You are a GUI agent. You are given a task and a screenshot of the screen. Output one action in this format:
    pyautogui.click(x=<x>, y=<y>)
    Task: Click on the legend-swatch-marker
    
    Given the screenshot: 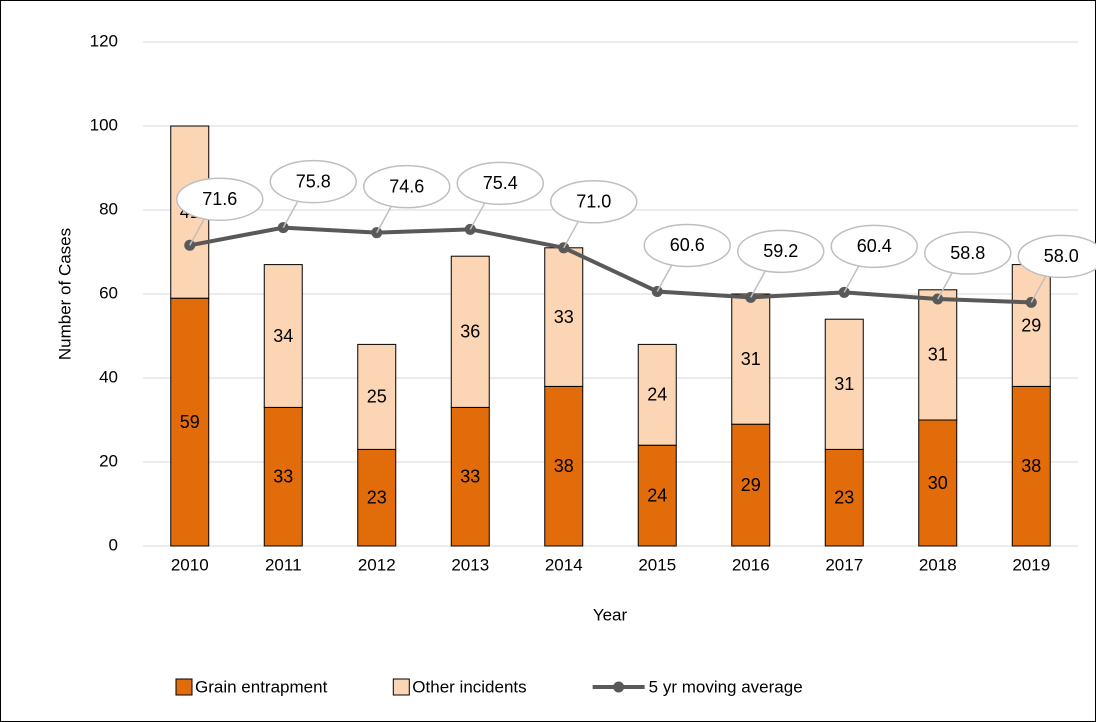 What is the action you would take?
    pyautogui.click(x=619, y=687)
    